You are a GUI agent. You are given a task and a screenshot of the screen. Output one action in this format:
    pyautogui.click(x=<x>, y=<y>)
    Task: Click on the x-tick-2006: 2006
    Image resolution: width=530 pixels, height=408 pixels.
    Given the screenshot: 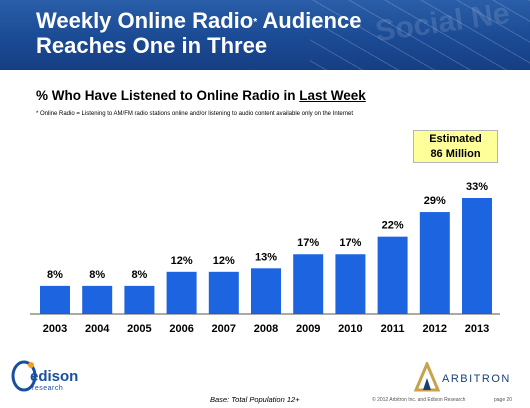 What is the action you would take?
    pyautogui.click(x=181, y=329)
    